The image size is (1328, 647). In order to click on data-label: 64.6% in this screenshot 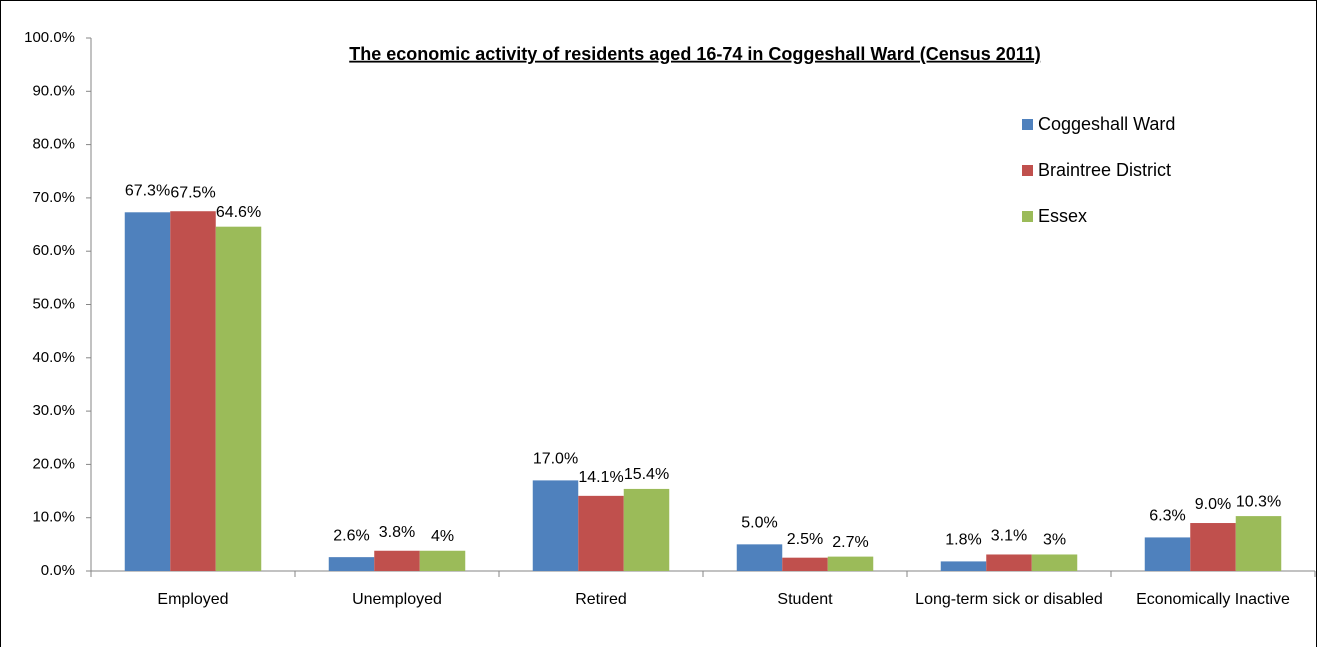, I will do `click(238, 212)`.